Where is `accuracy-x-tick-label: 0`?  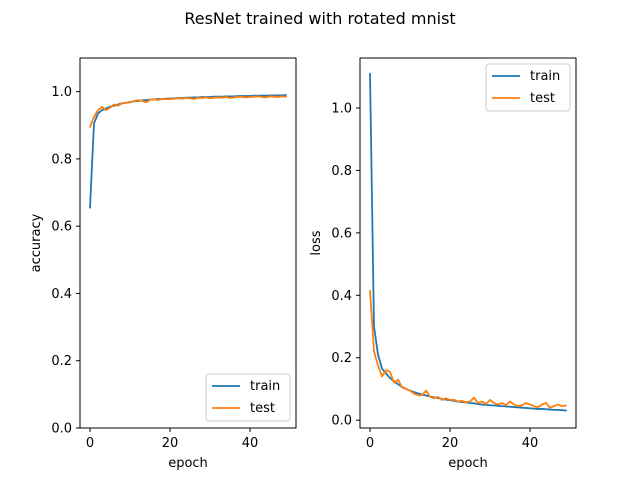
accuracy-x-tick-label: 0 is located at coordinates (90, 443).